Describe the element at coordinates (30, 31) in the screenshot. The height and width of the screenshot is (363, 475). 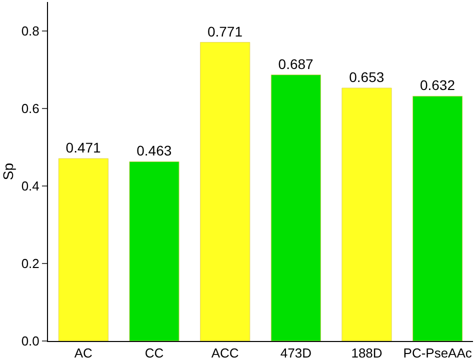
I see `y-tick-label: 0.8` at that location.